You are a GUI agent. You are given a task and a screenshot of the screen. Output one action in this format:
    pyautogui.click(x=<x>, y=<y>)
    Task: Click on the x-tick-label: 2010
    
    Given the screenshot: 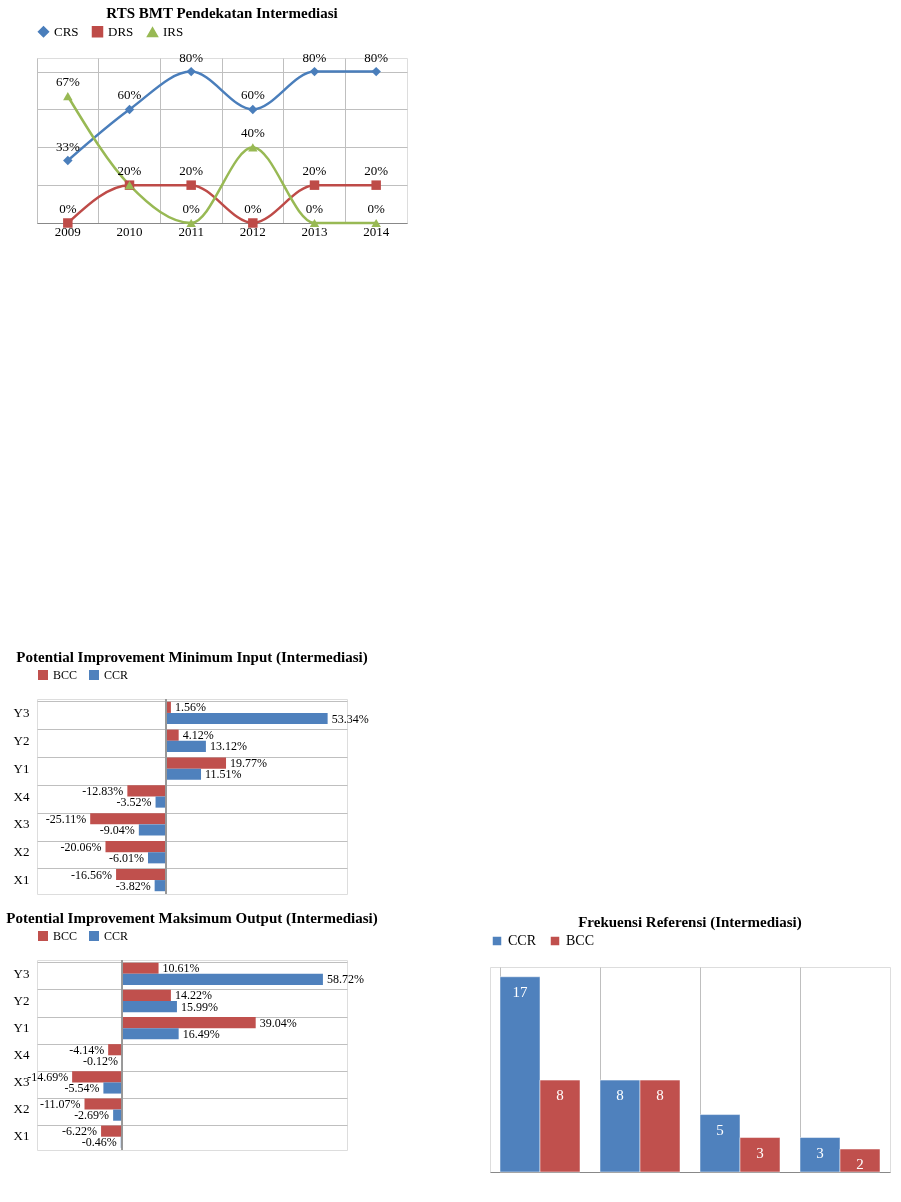 What is the action you would take?
    pyautogui.click(x=129, y=231)
    